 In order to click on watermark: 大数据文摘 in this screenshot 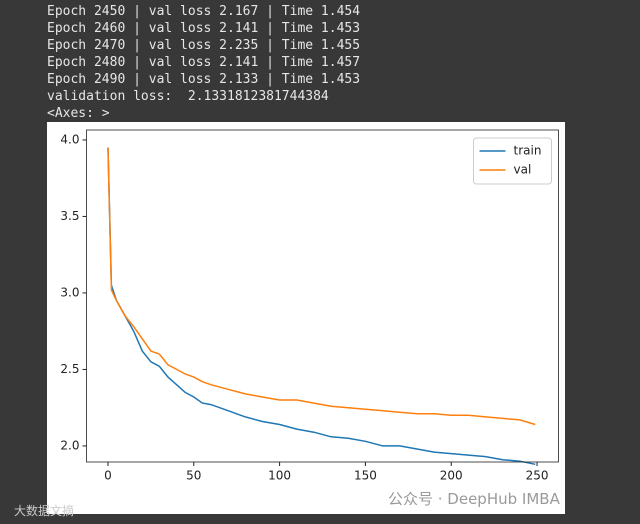, I will do `click(44, 511)`.